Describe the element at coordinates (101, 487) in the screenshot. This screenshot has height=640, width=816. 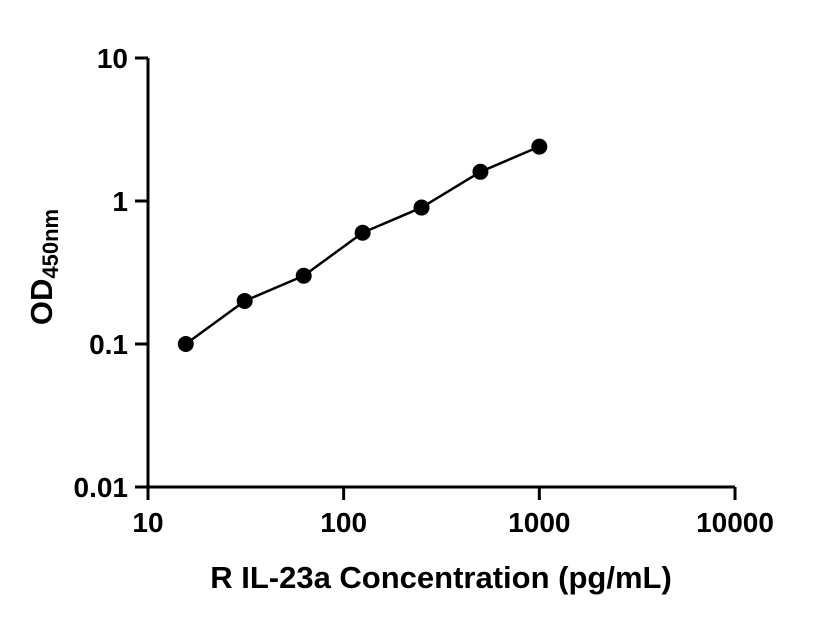
I see `y-tick-label: 0.01` at that location.